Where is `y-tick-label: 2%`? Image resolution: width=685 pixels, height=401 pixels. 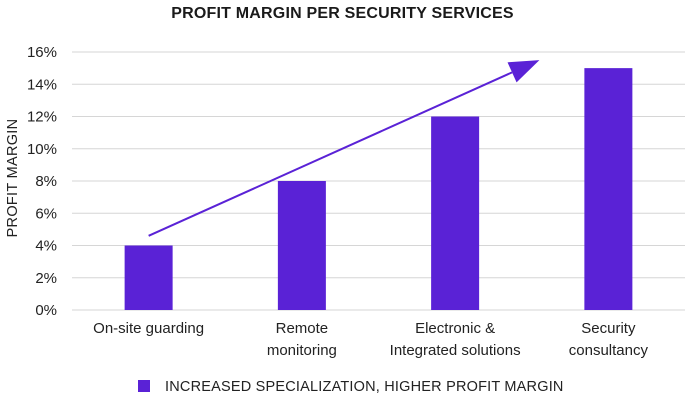
y-tick-label: 2% is located at coordinates (46, 278).